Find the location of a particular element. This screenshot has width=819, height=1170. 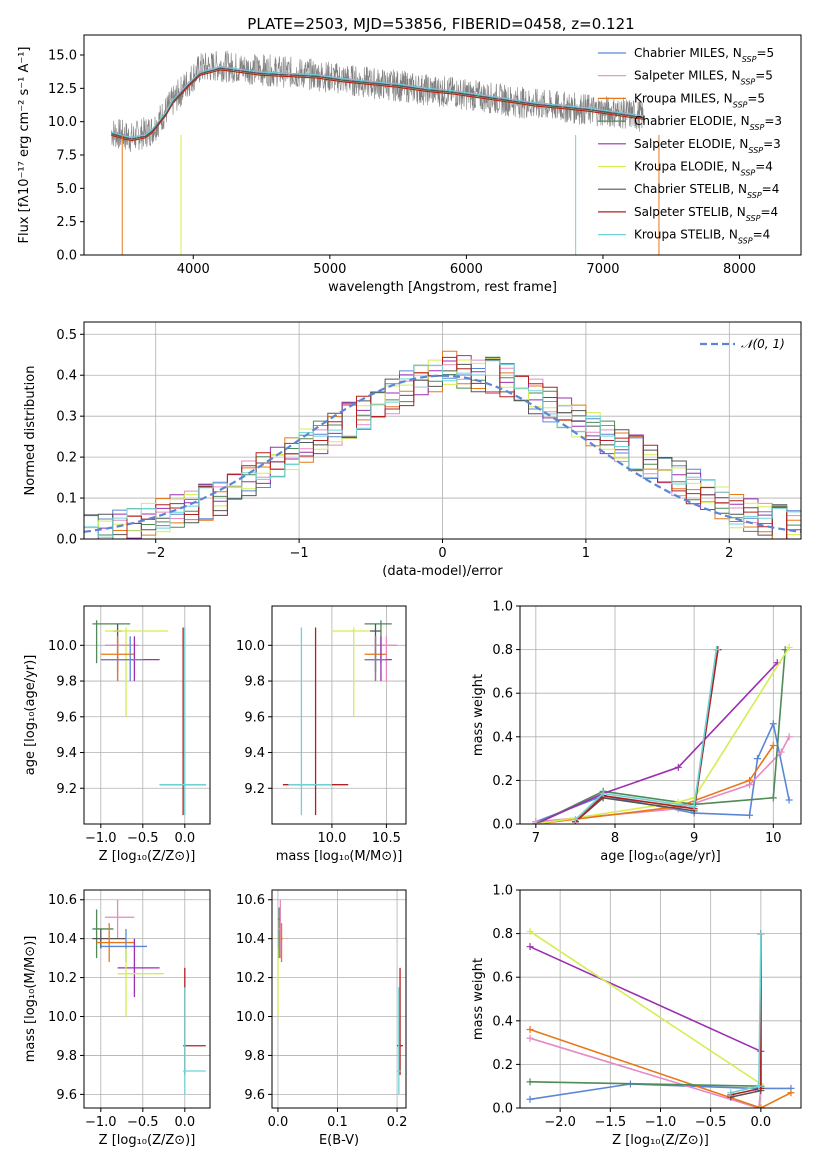

y-tick-label: 10.6 is located at coordinates (250, 900).